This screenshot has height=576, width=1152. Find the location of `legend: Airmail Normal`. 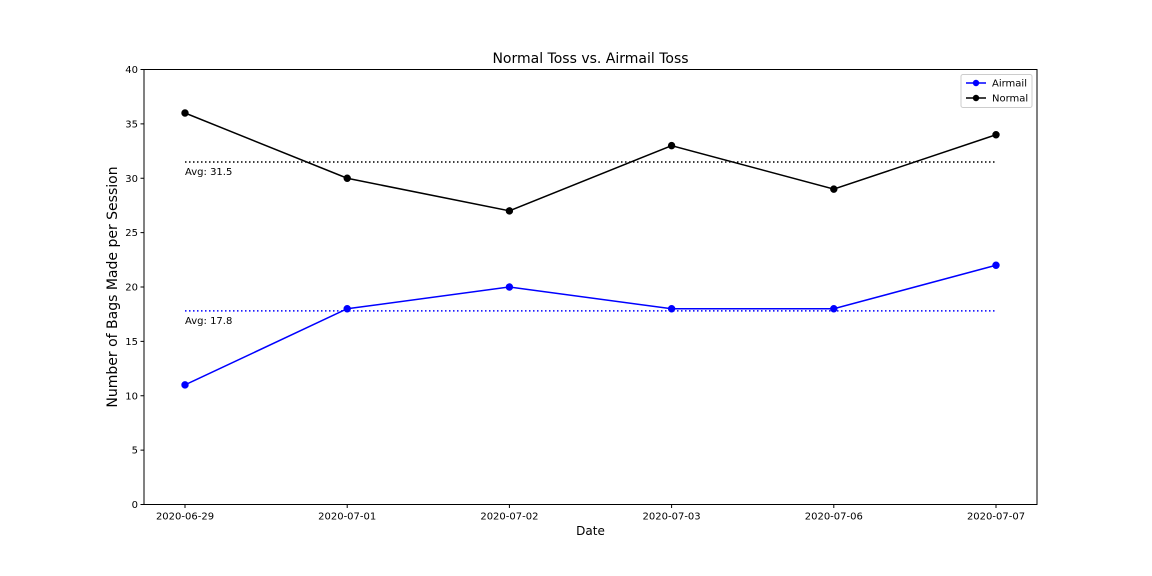

legend: Airmail Normal is located at coordinates (996, 91).